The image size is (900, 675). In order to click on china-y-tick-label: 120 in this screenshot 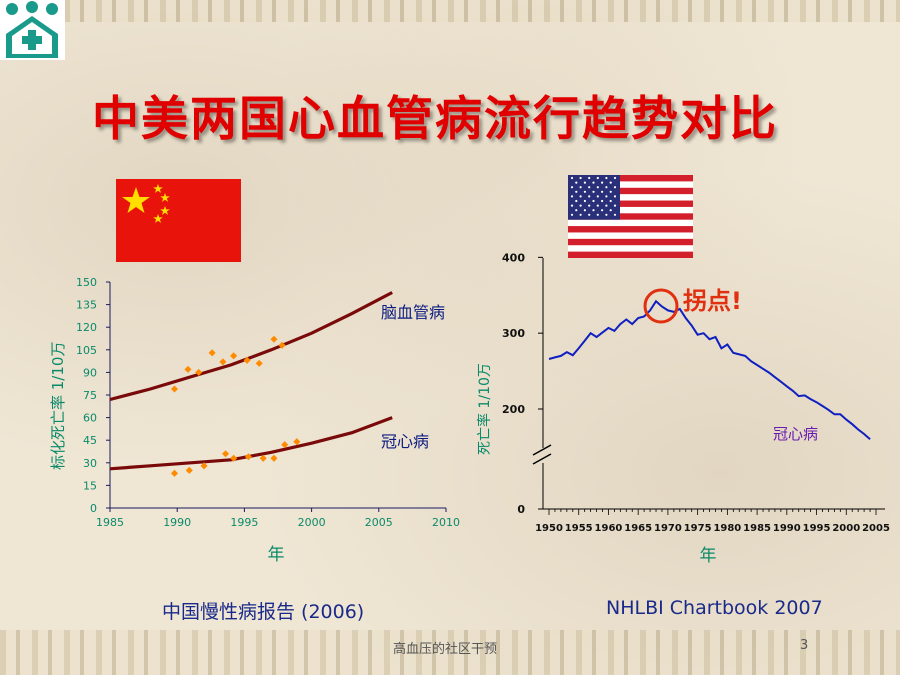, I will do `click(86, 327)`.